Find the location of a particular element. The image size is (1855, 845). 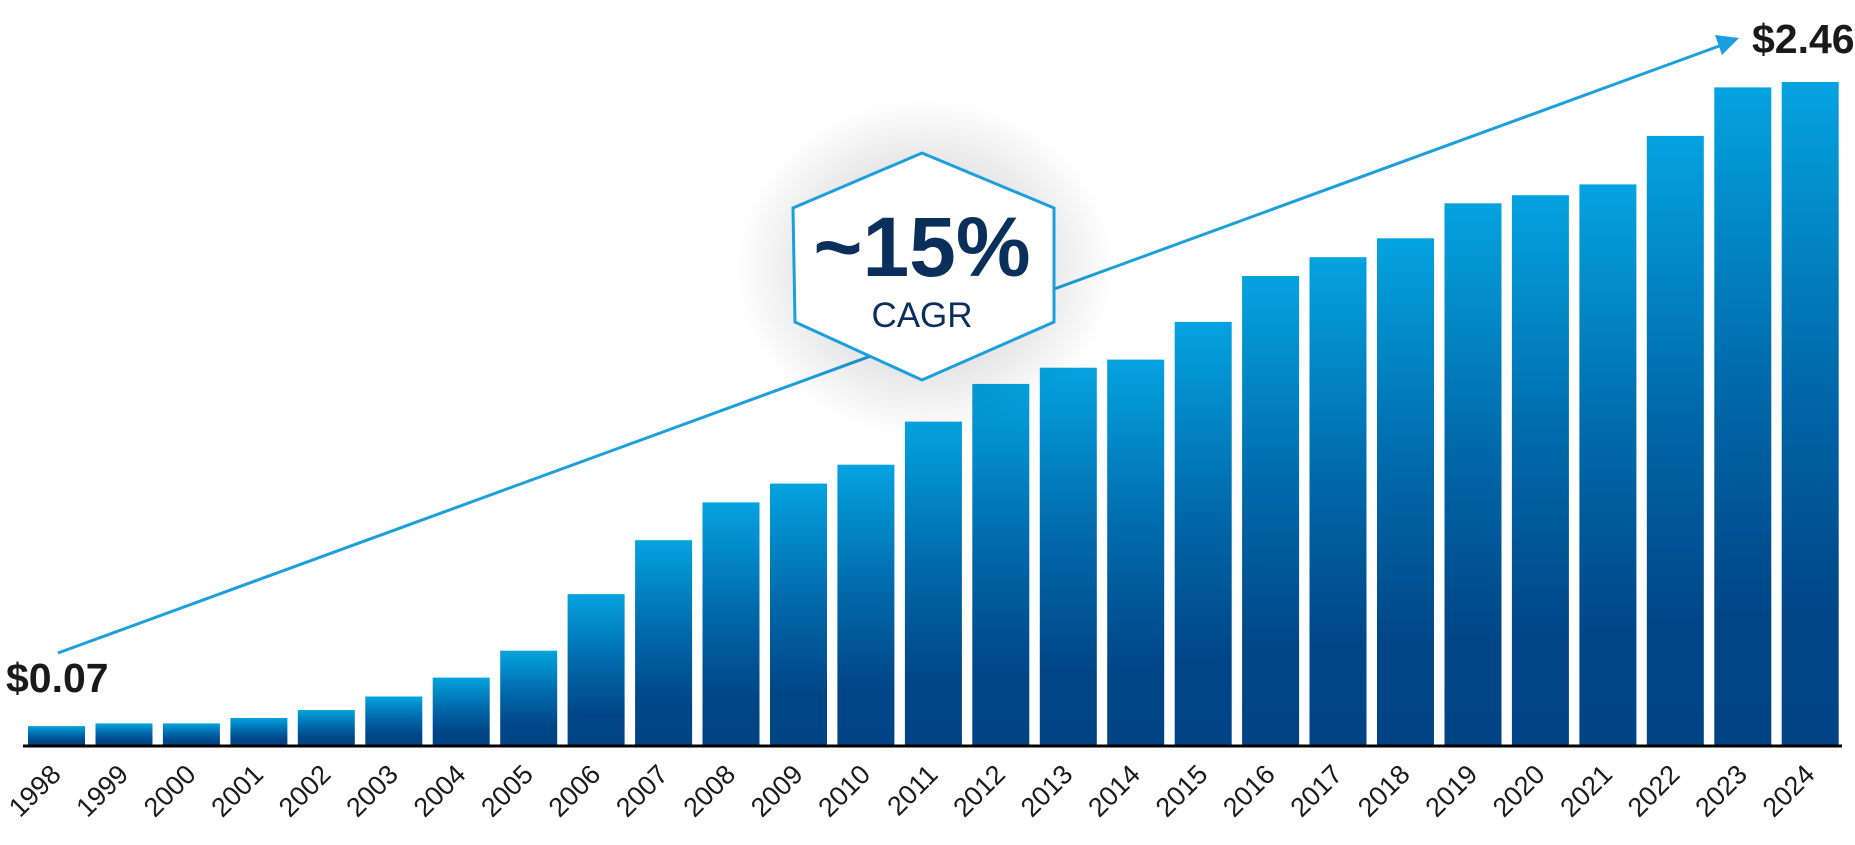

bar-2000 is located at coordinates (191, 734).